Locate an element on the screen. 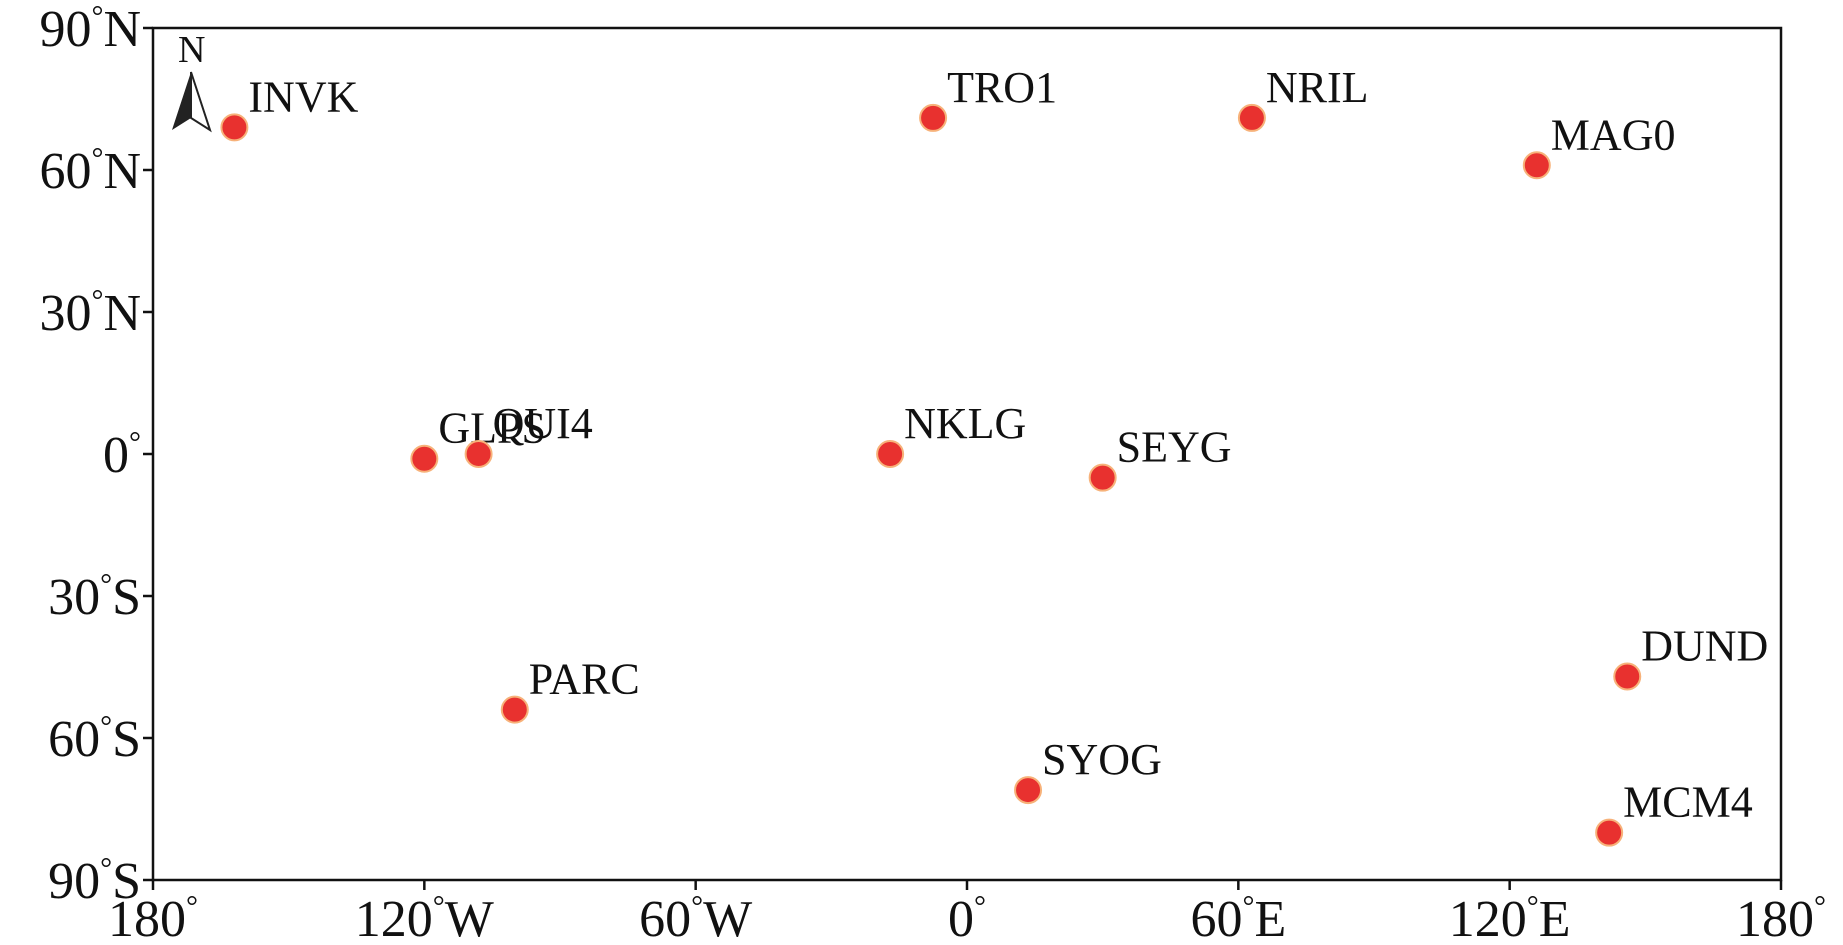 The height and width of the screenshot is (945, 1843). x-tick-label: 60°E is located at coordinates (1238, 917).